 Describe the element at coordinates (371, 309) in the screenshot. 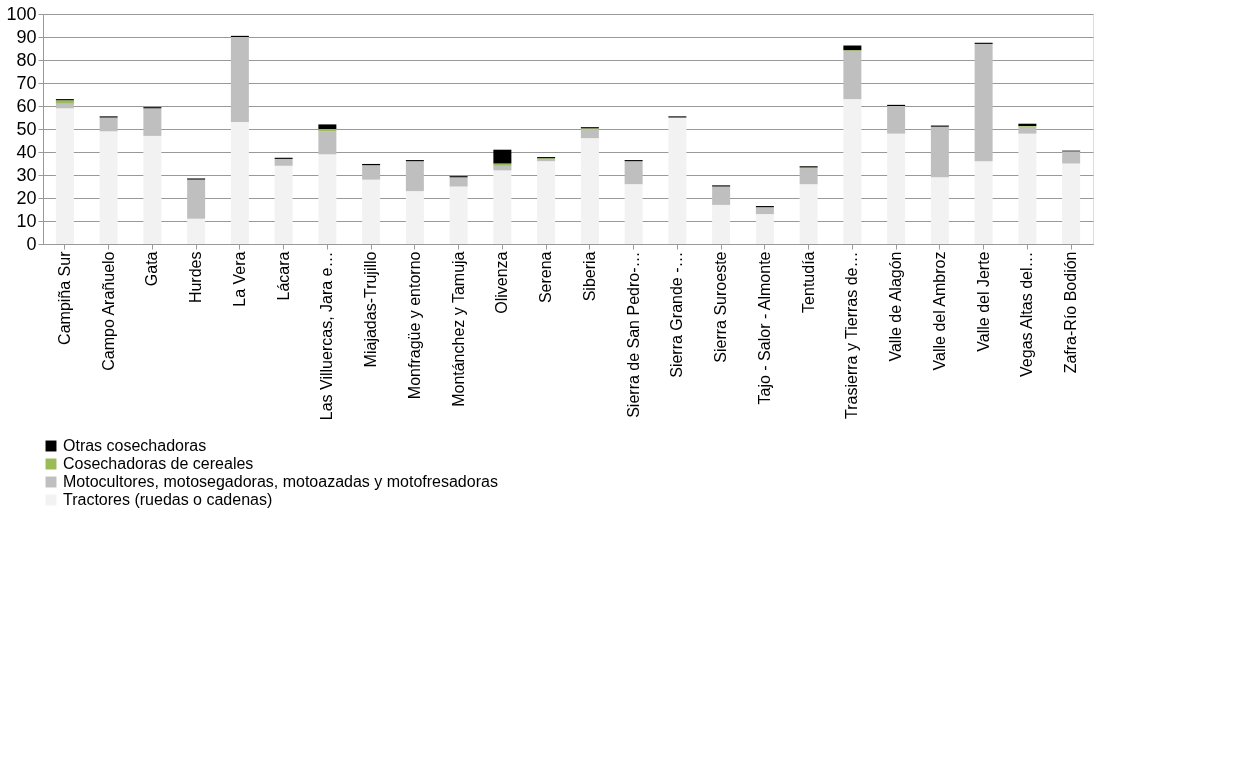

I see `x-tick-label: Miajadas-Trujillo` at that location.